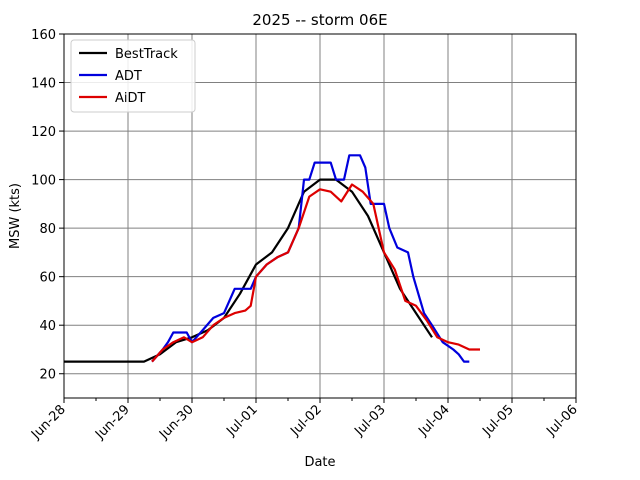 This screenshot has height=480, width=640. I want to click on y-axis-label: MSW (kts), so click(15, 216).